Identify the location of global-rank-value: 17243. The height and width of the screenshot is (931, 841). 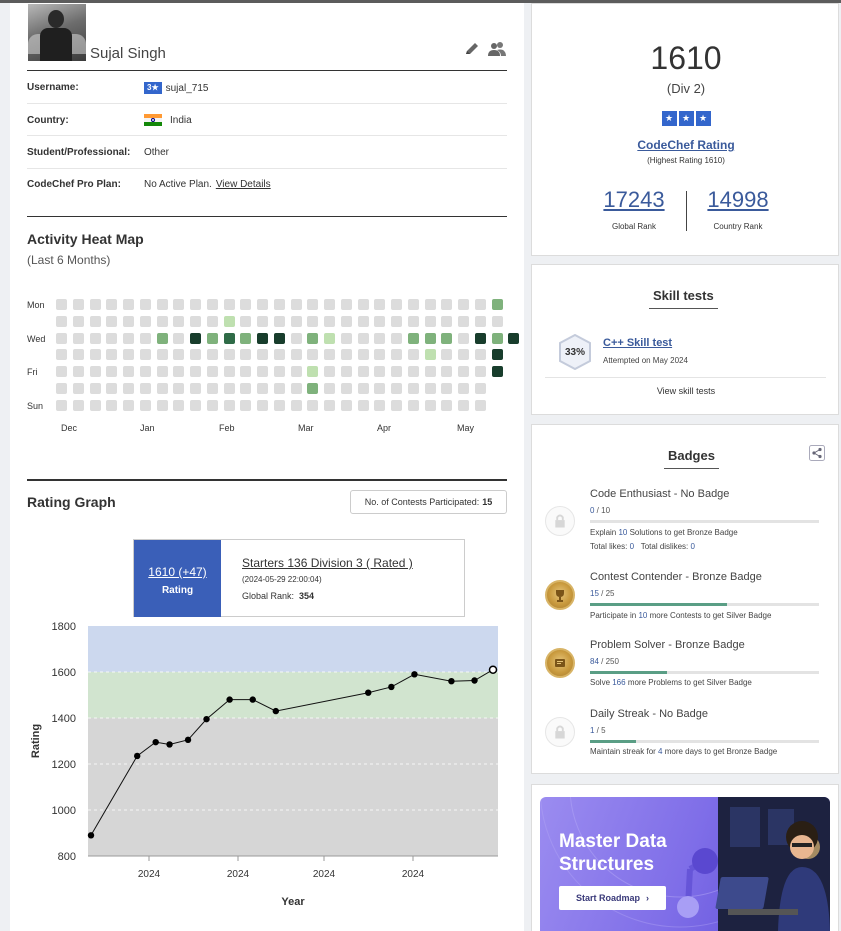
(634, 199).